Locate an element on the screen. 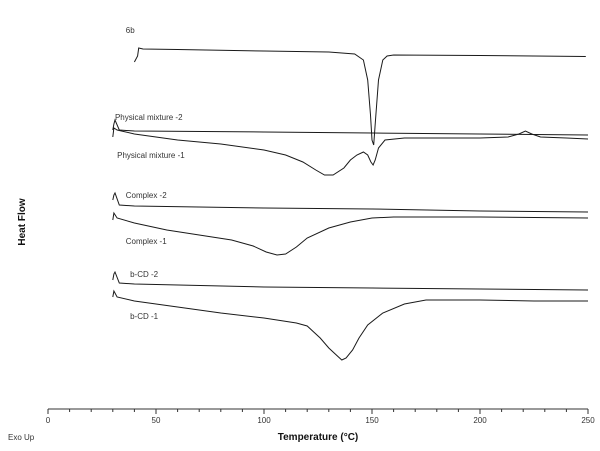 This screenshot has width=600, height=451. x-tick-label: 150 is located at coordinates (372, 420).